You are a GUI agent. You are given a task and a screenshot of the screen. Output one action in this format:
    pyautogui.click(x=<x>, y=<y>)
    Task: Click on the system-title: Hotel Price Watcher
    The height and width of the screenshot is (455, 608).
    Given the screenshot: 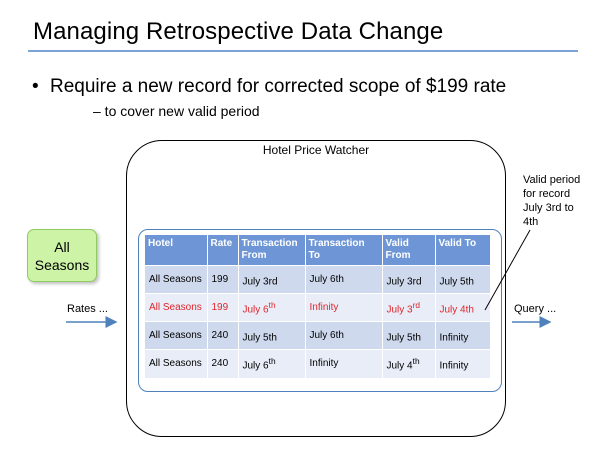 What is the action you would take?
    pyautogui.click(x=316, y=150)
    